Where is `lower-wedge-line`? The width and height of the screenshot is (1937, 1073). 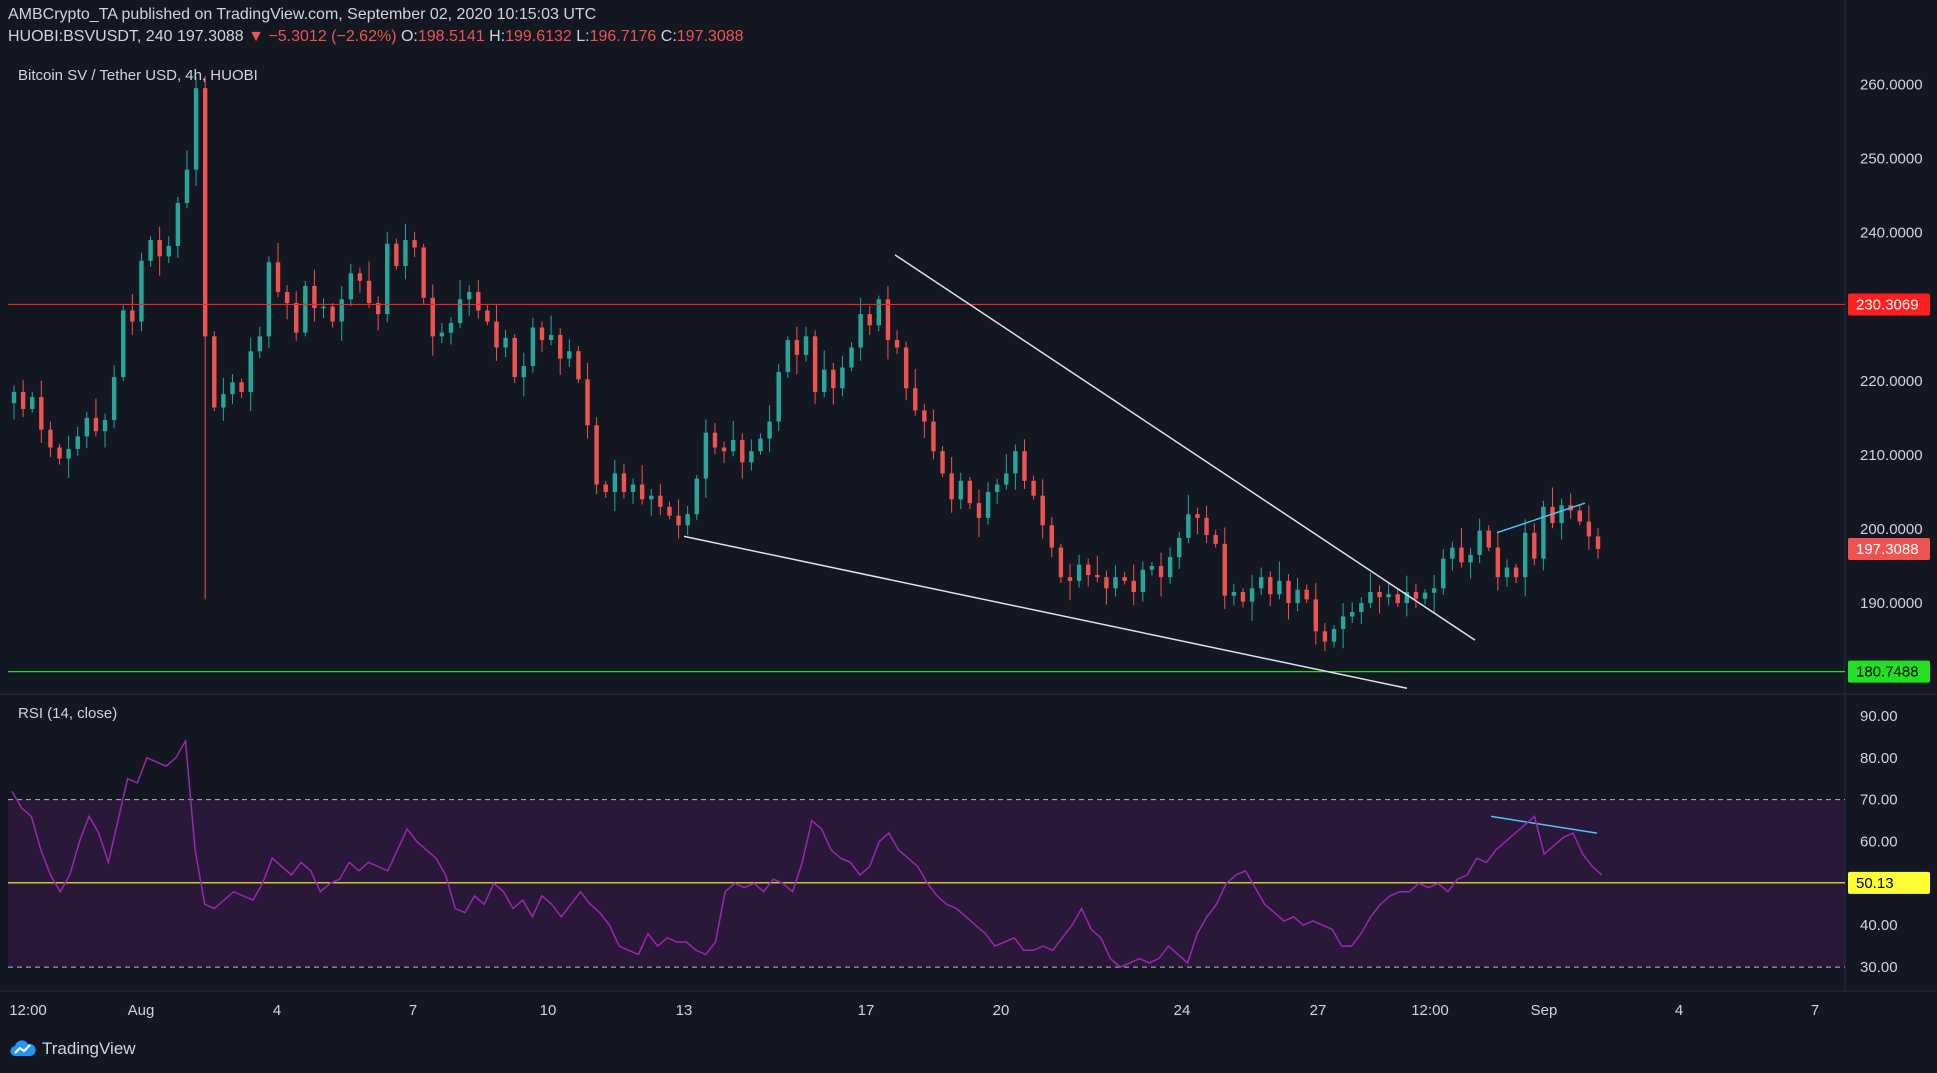 lower-wedge-line is located at coordinates (1045, 612).